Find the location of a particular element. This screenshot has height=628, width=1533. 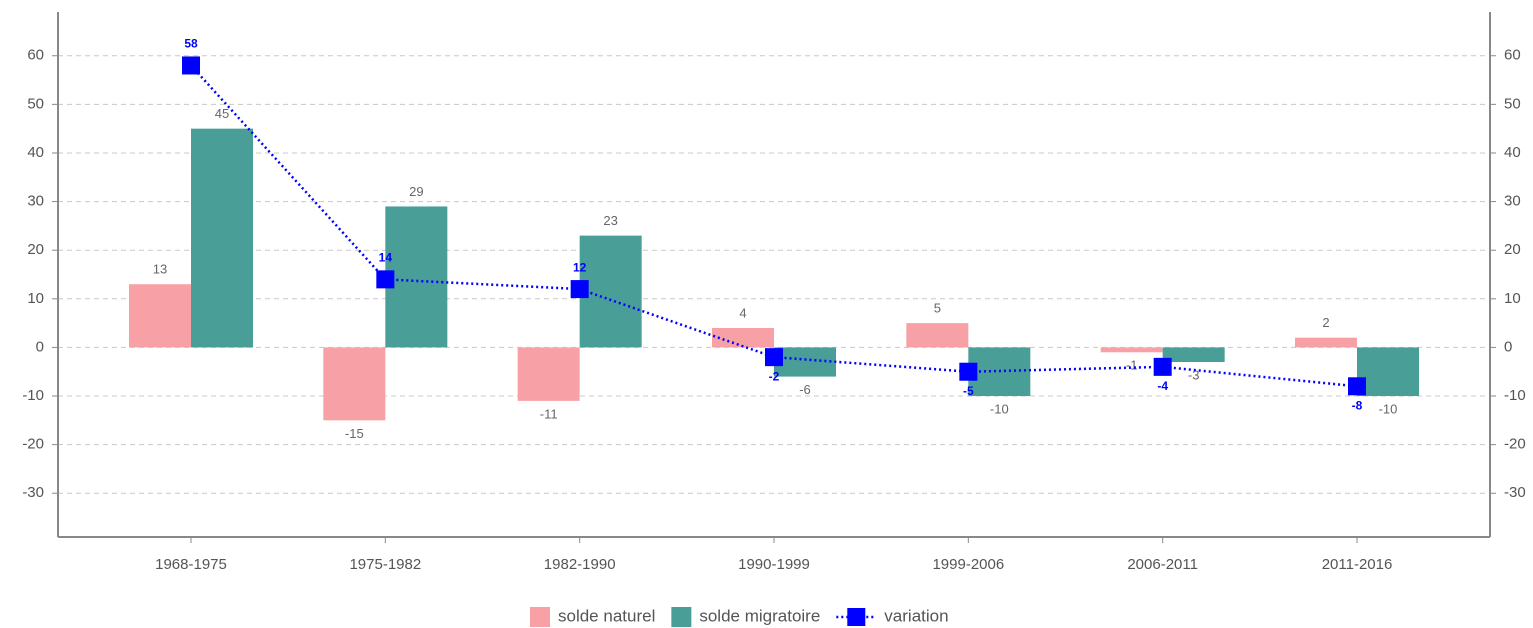

data-label: -5 is located at coordinates (968, 391).